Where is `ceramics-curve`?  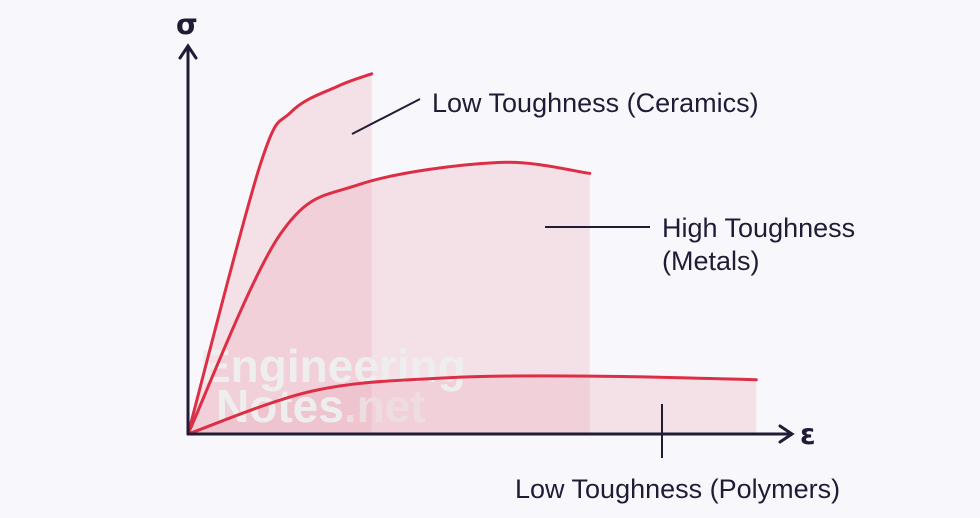
ceramics-curve is located at coordinates (280, 254).